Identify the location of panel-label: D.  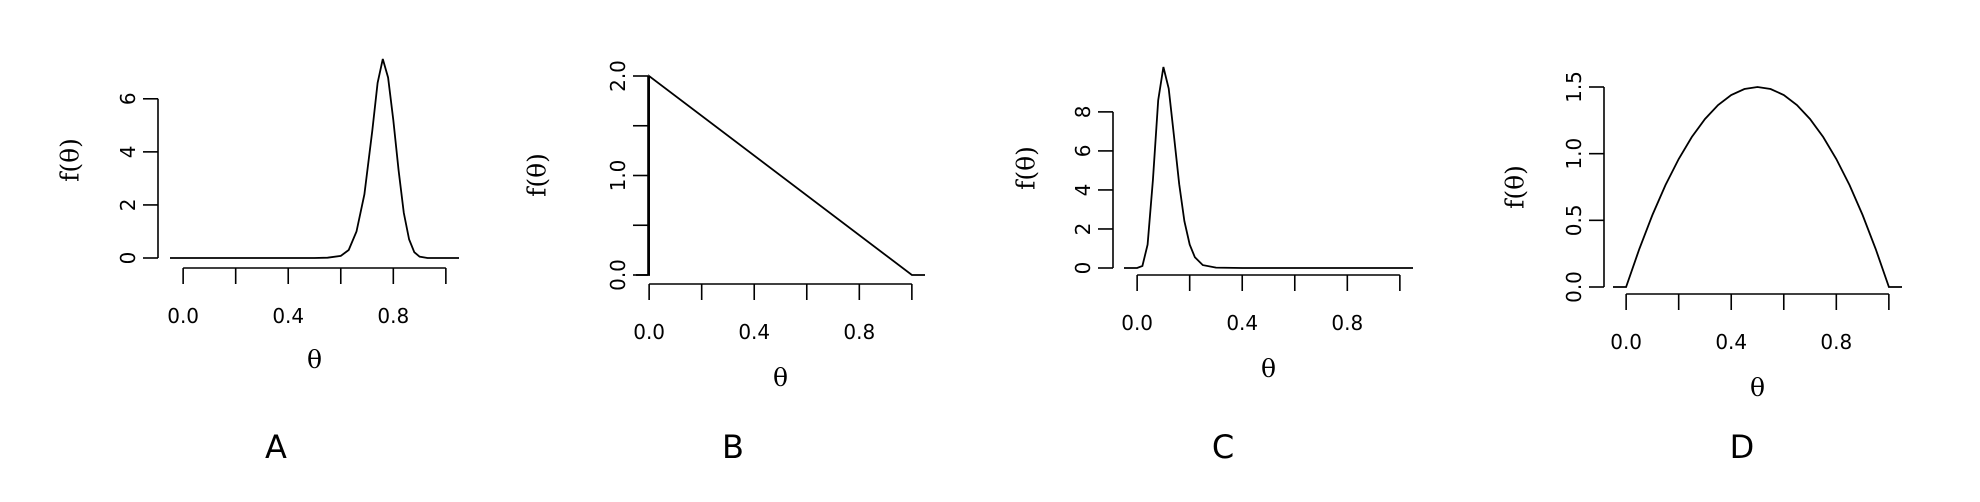
(1742, 447).